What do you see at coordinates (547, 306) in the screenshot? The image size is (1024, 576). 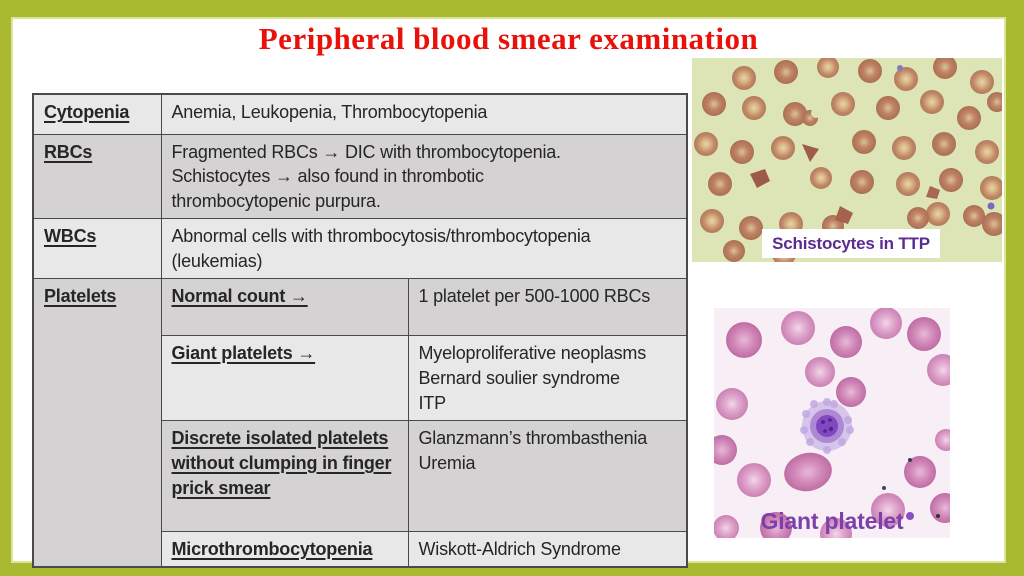 I see `platelets-normal-count-value: 1 platelet per 500-1000 RBCs` at bounding box center [547, 306].